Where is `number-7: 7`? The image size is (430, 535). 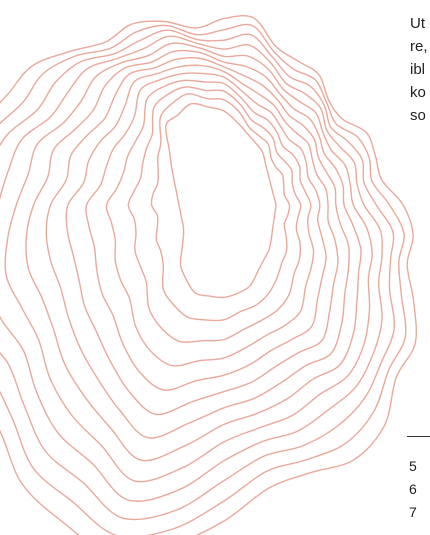
number-7: 7 is located at coordinates (413, 512).